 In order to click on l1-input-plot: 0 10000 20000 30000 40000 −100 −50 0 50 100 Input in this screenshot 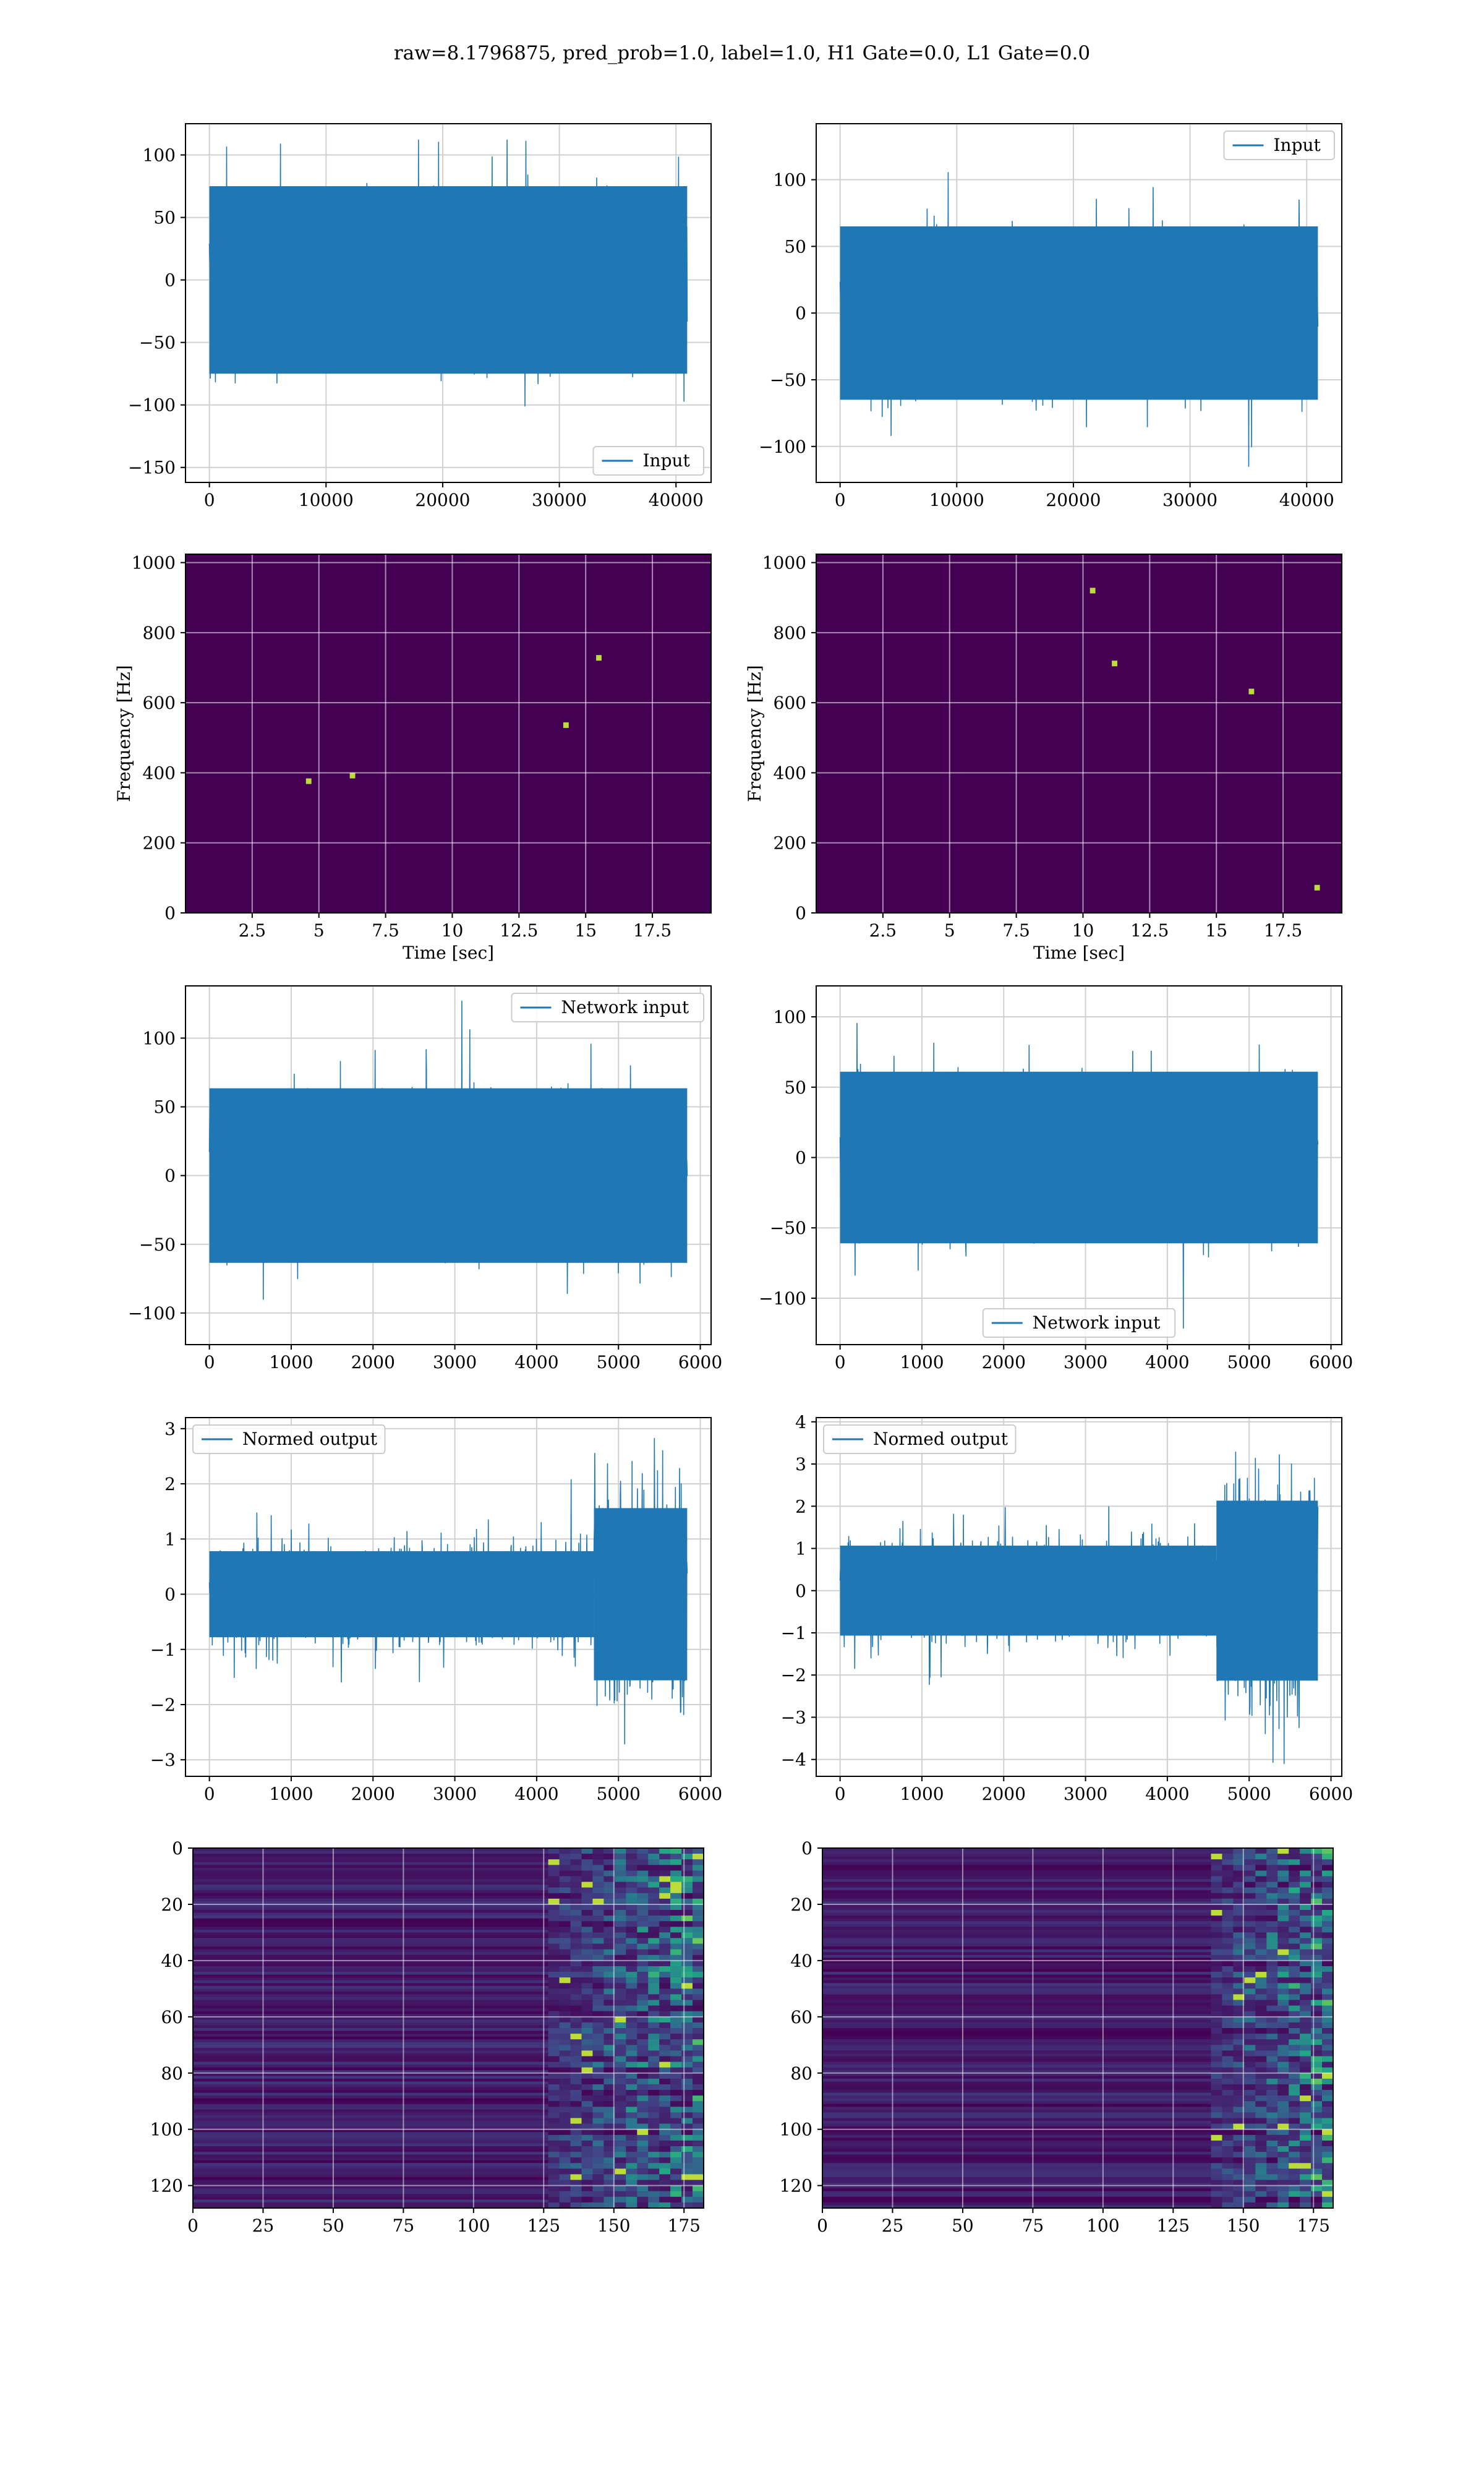, I will do `click(1050, 316)`.